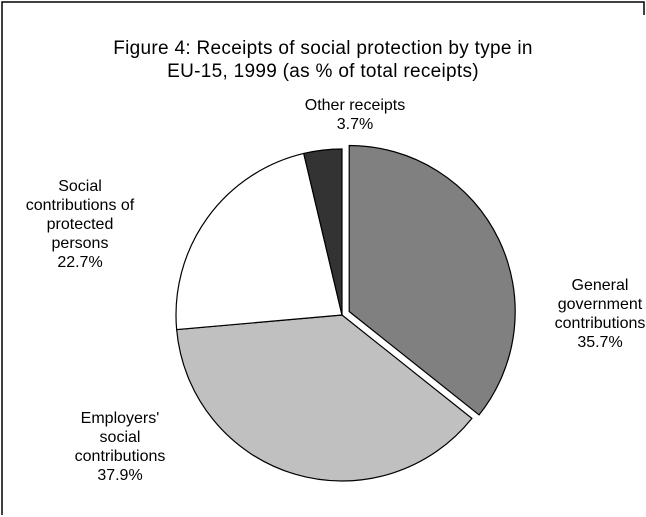 This screenshot has height=517, width=646. What do you see at coordinates (355, 105) in the screenshot?
I see `label-other-line-1: Other receipts` at bounding box center [355, 105].